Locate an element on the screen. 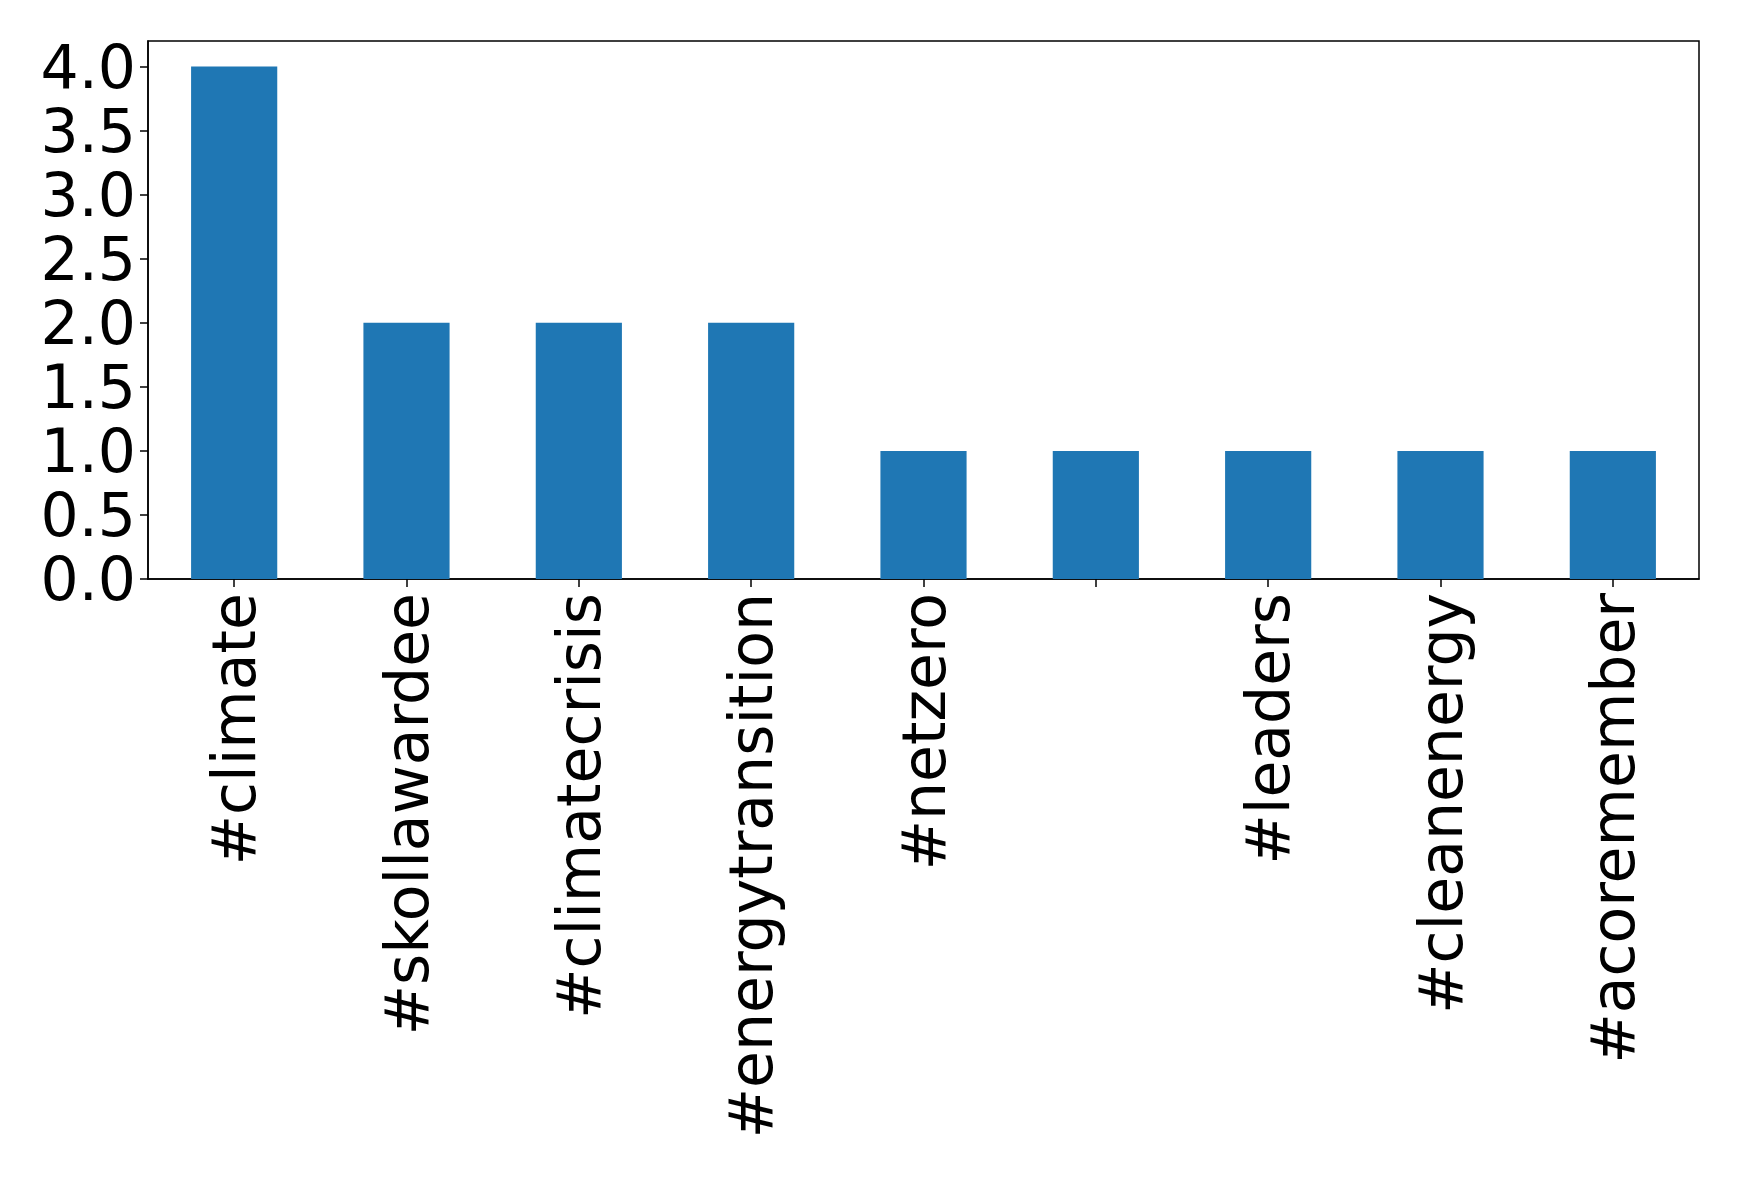  x-tick-label: #leaders is located at coordinates (1268, 729).